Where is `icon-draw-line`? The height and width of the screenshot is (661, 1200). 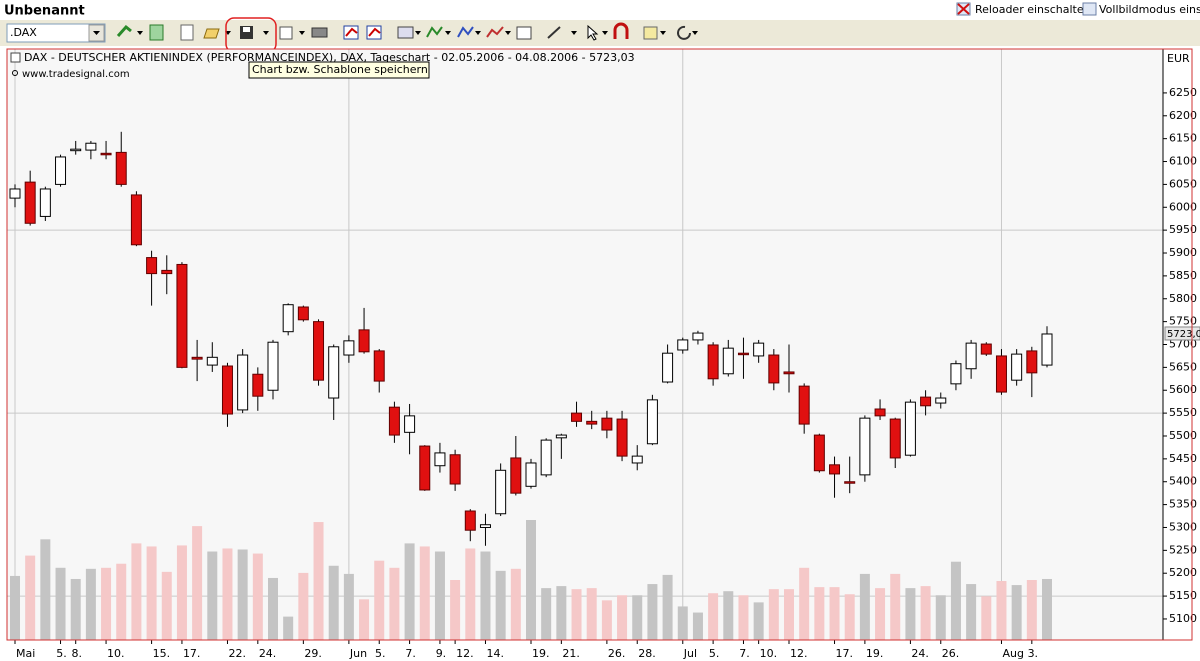 icon-draw-line is located at coordinates (554, 32).